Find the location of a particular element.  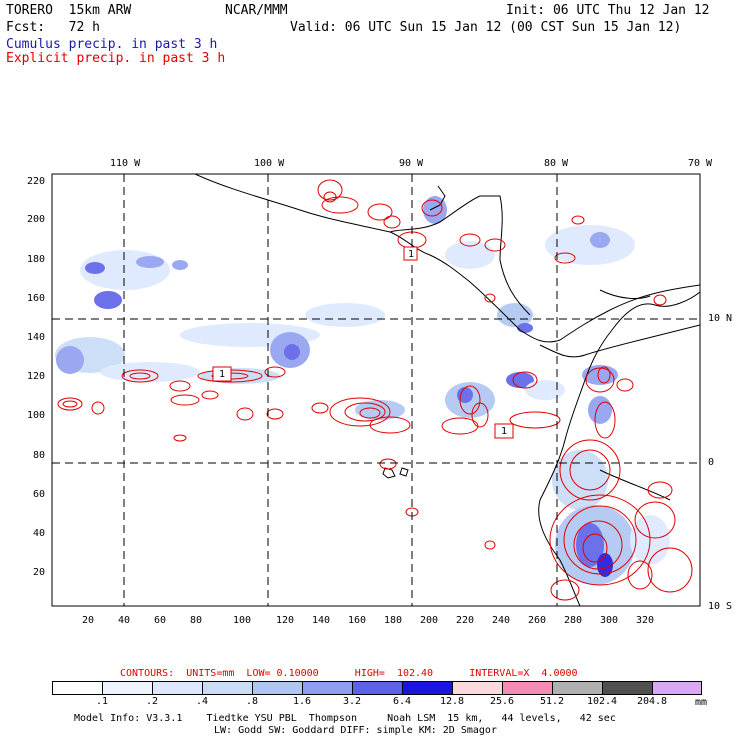

x-tick: 120 is located at coordinates (285, 620).